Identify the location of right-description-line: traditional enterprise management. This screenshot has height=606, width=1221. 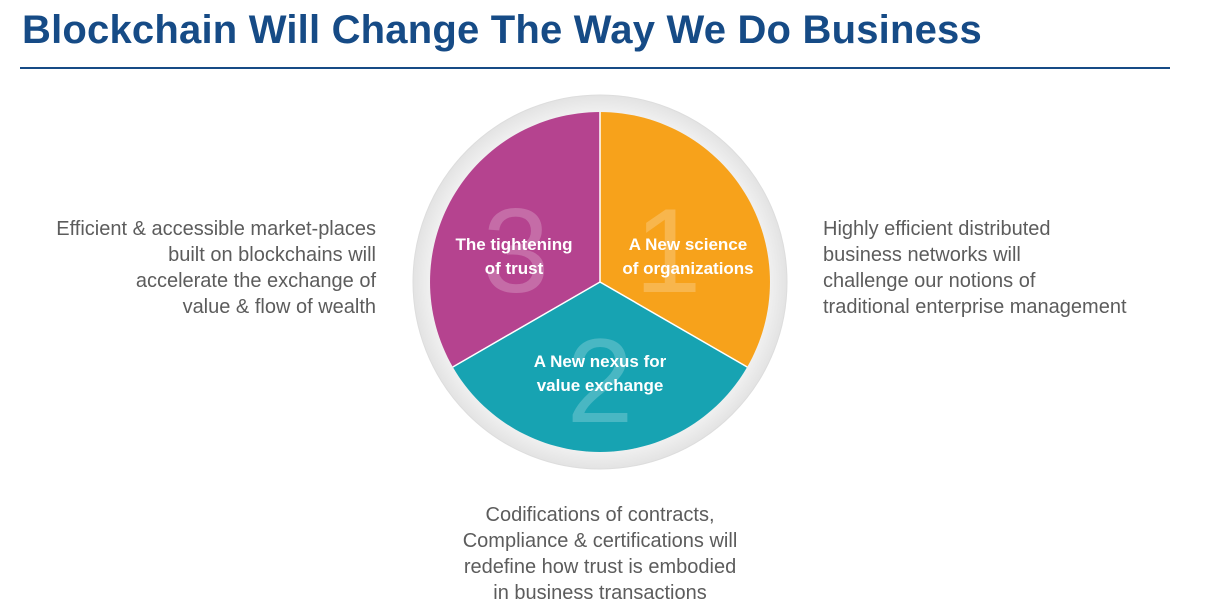
(975, 307).